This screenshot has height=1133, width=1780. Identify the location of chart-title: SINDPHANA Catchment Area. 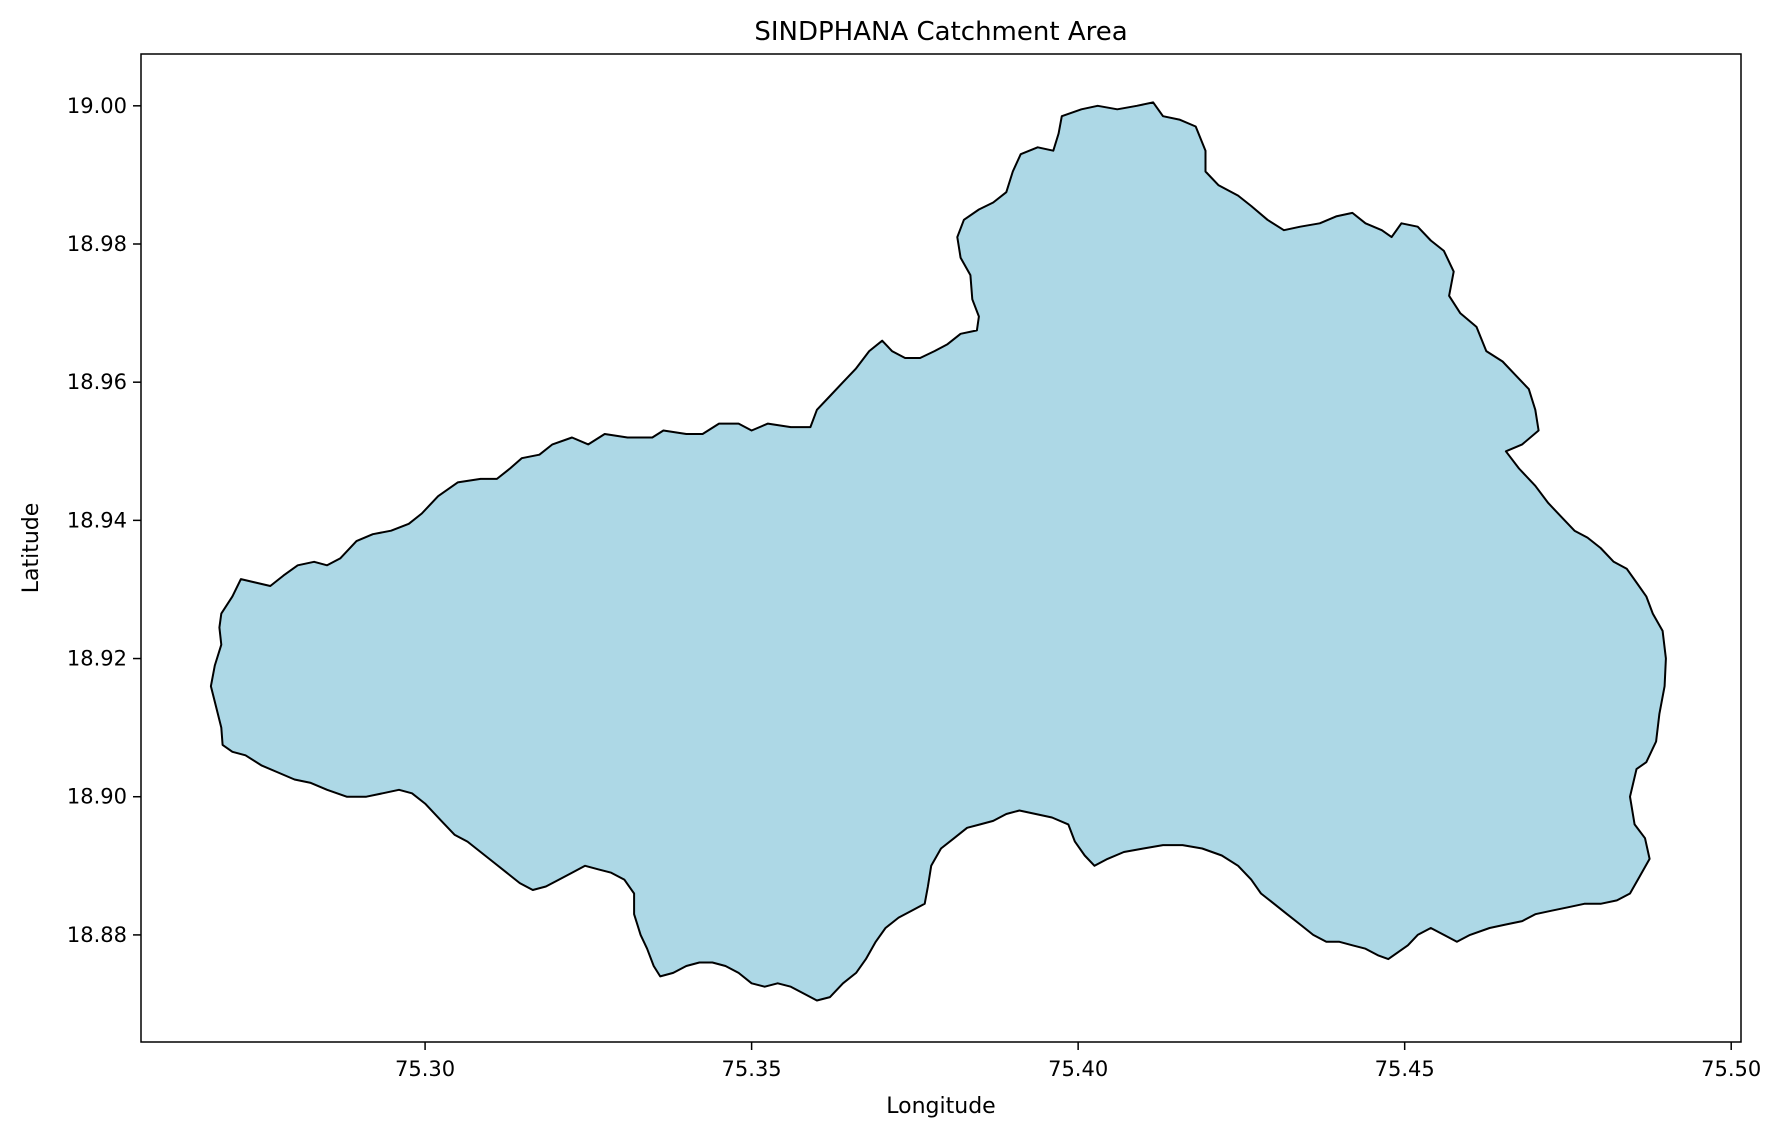
(940, 32).